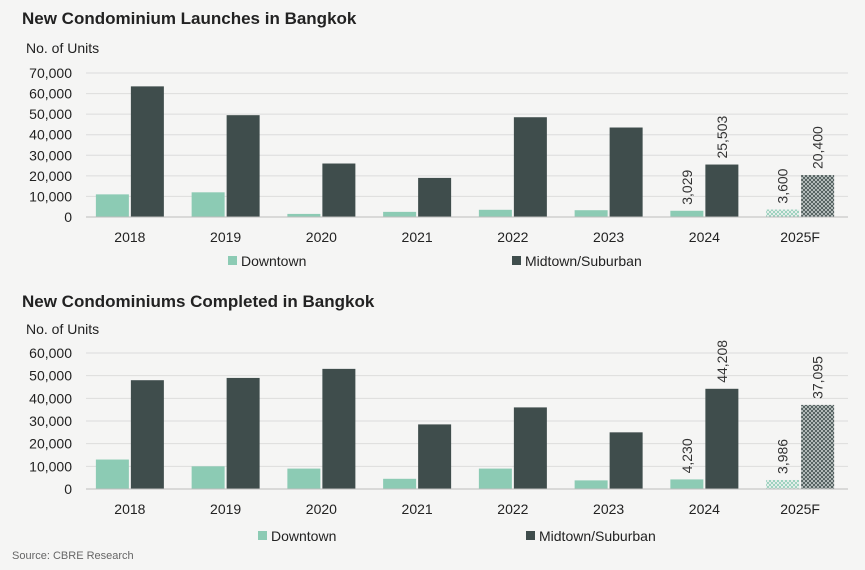 The width and height of the screenshot is (865, 570). What do you see at coordinates (198, 301) in the screenshot?
I see `chart-title: New Condominiums Completed in Bangkok` at bounding box center [198, 301].